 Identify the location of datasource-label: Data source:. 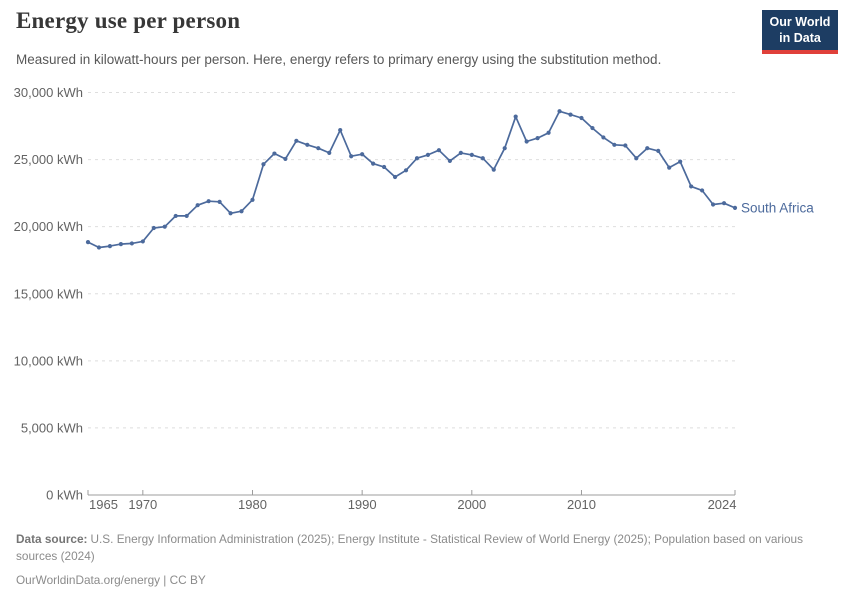
(52, 539).